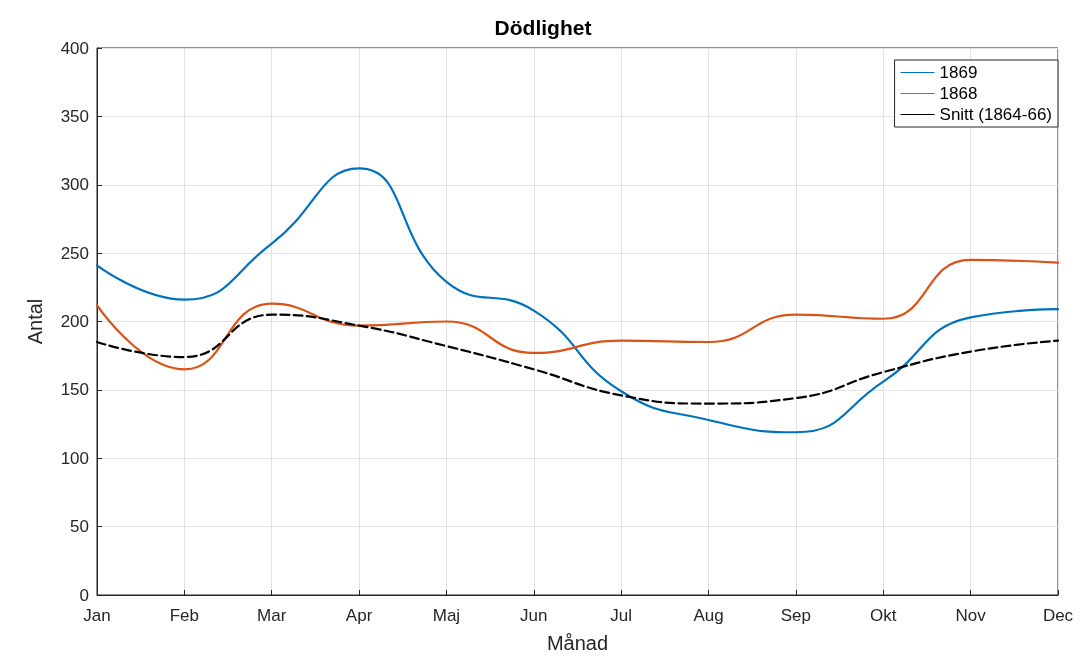 The image size is (1089, 669). What do you see at coordinates (708, 615) in the screenshot?
I see `x-tick-label: Aug` at bounding box center [708, 615].